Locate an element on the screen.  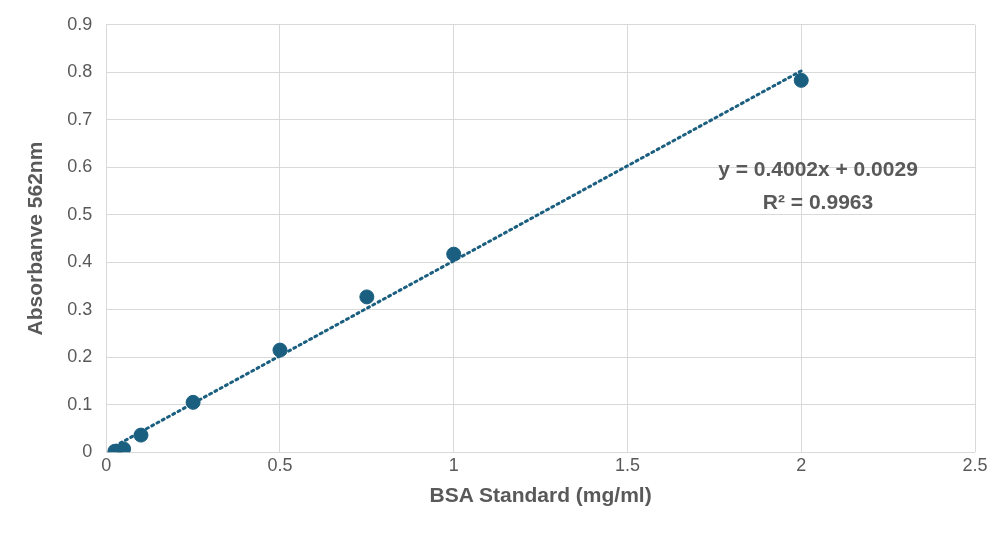
y-tick-label: 0.3 is located at coordinates (80, 308).